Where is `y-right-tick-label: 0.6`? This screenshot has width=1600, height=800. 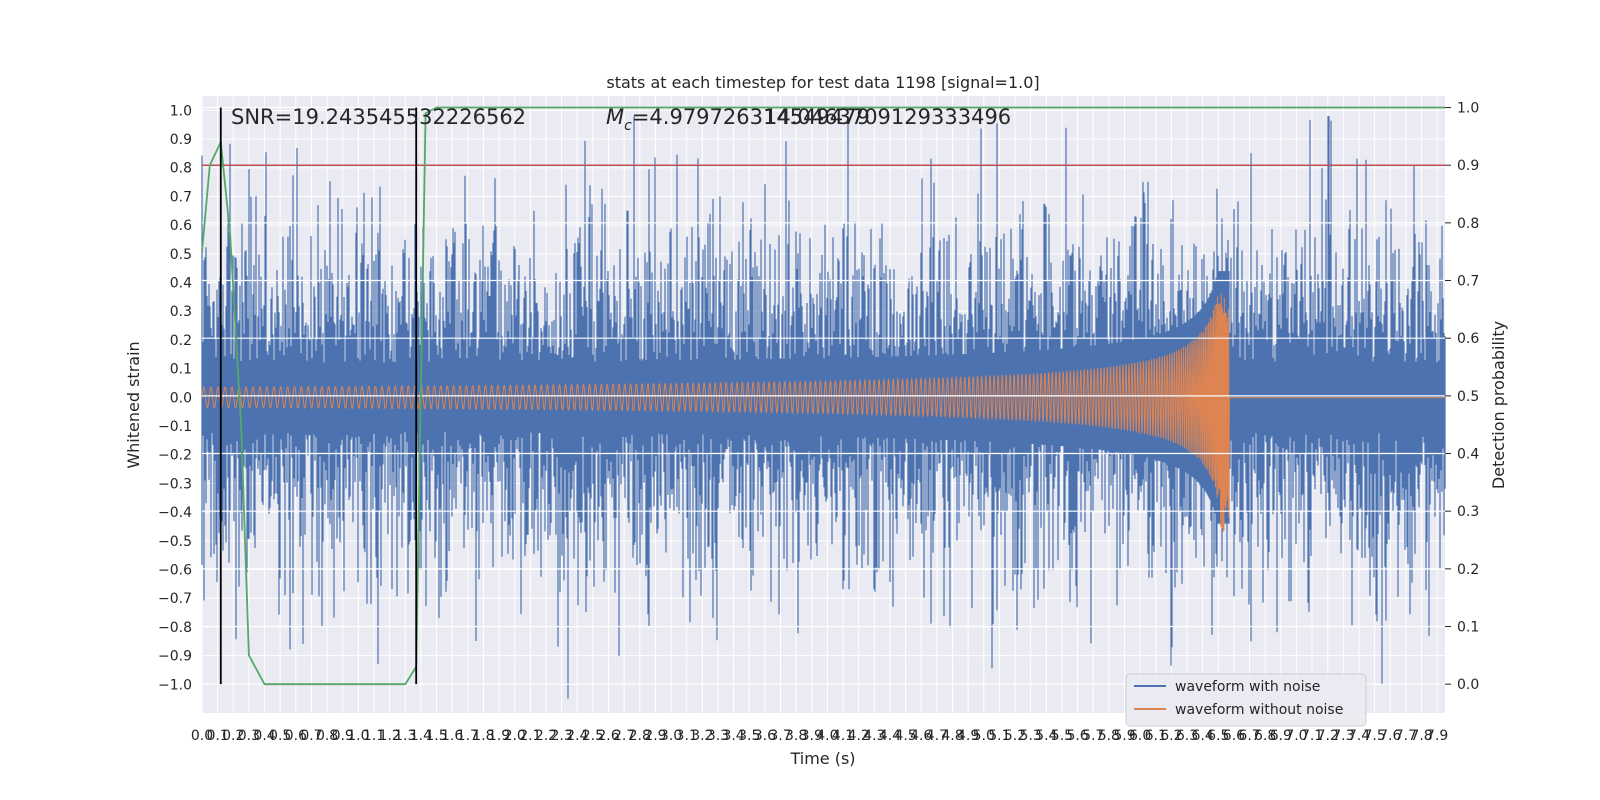 y-right-tick-label: 0.6 is located at coordinates (1468, 339).